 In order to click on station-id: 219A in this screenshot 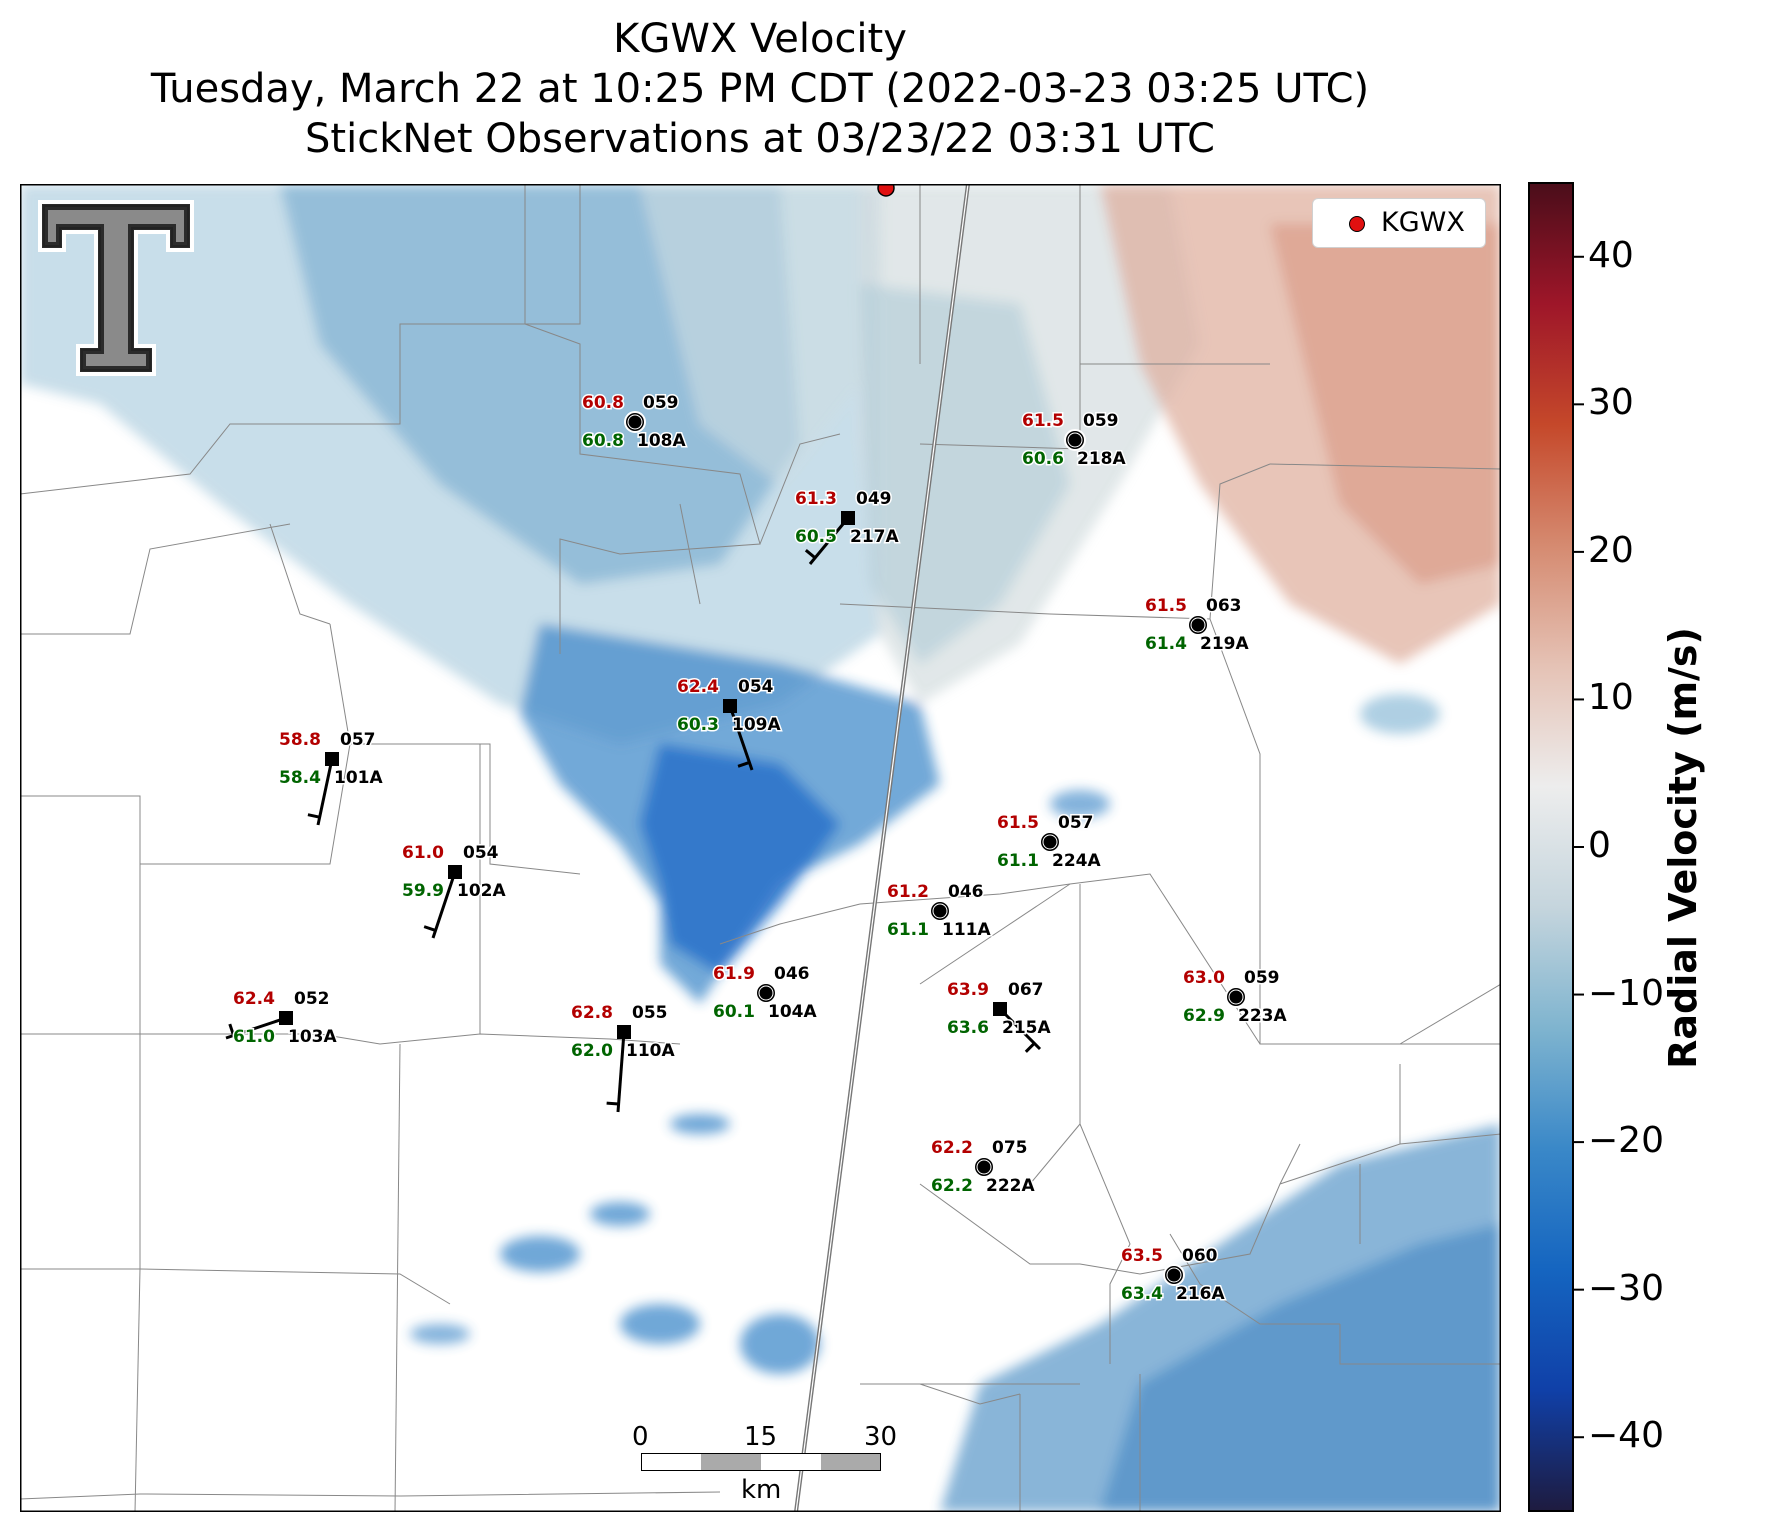, I will do `click(1224, 644)`.